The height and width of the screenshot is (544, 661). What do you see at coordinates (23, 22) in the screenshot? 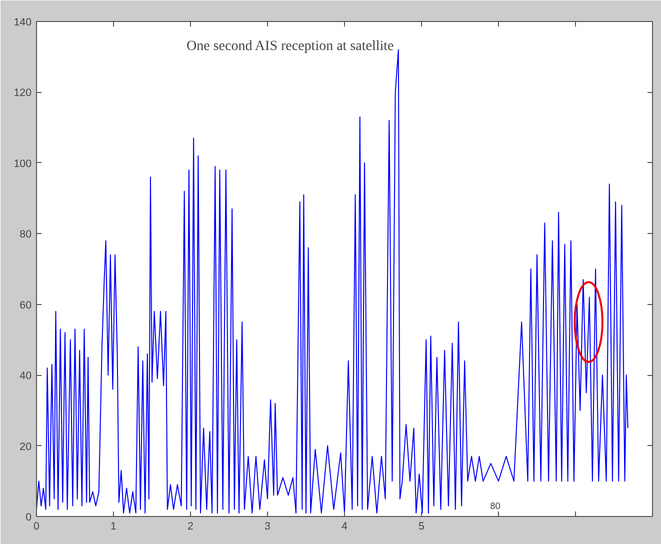
I see `y-tick-label: 140` at bounding box center [23, 22].